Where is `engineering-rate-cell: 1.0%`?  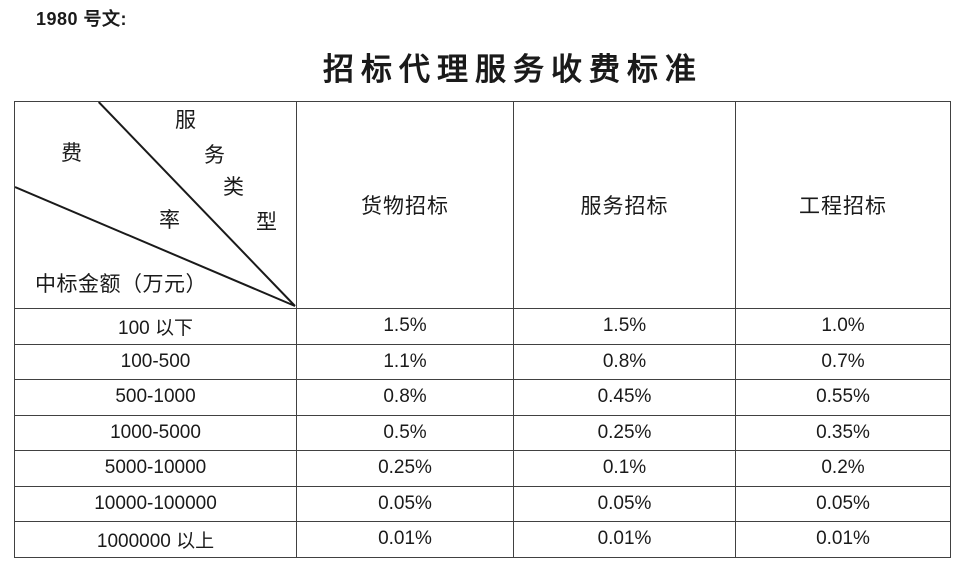
engineering-rate-cell: 1.0% is located at coordinates (843, 326).